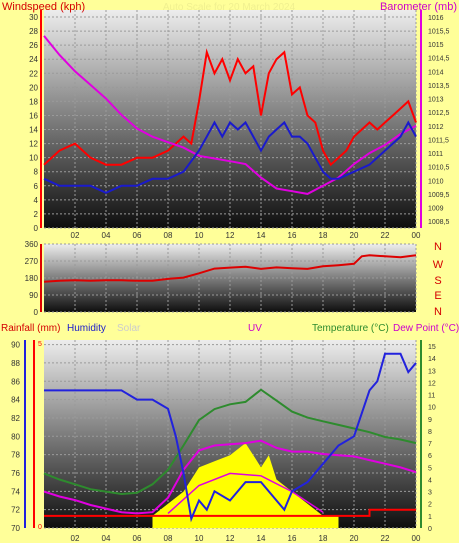 Image resolution: width=459 pixels, height=543 pixels. I want to click on y-left-tick-label: 6, so click(36, 186).